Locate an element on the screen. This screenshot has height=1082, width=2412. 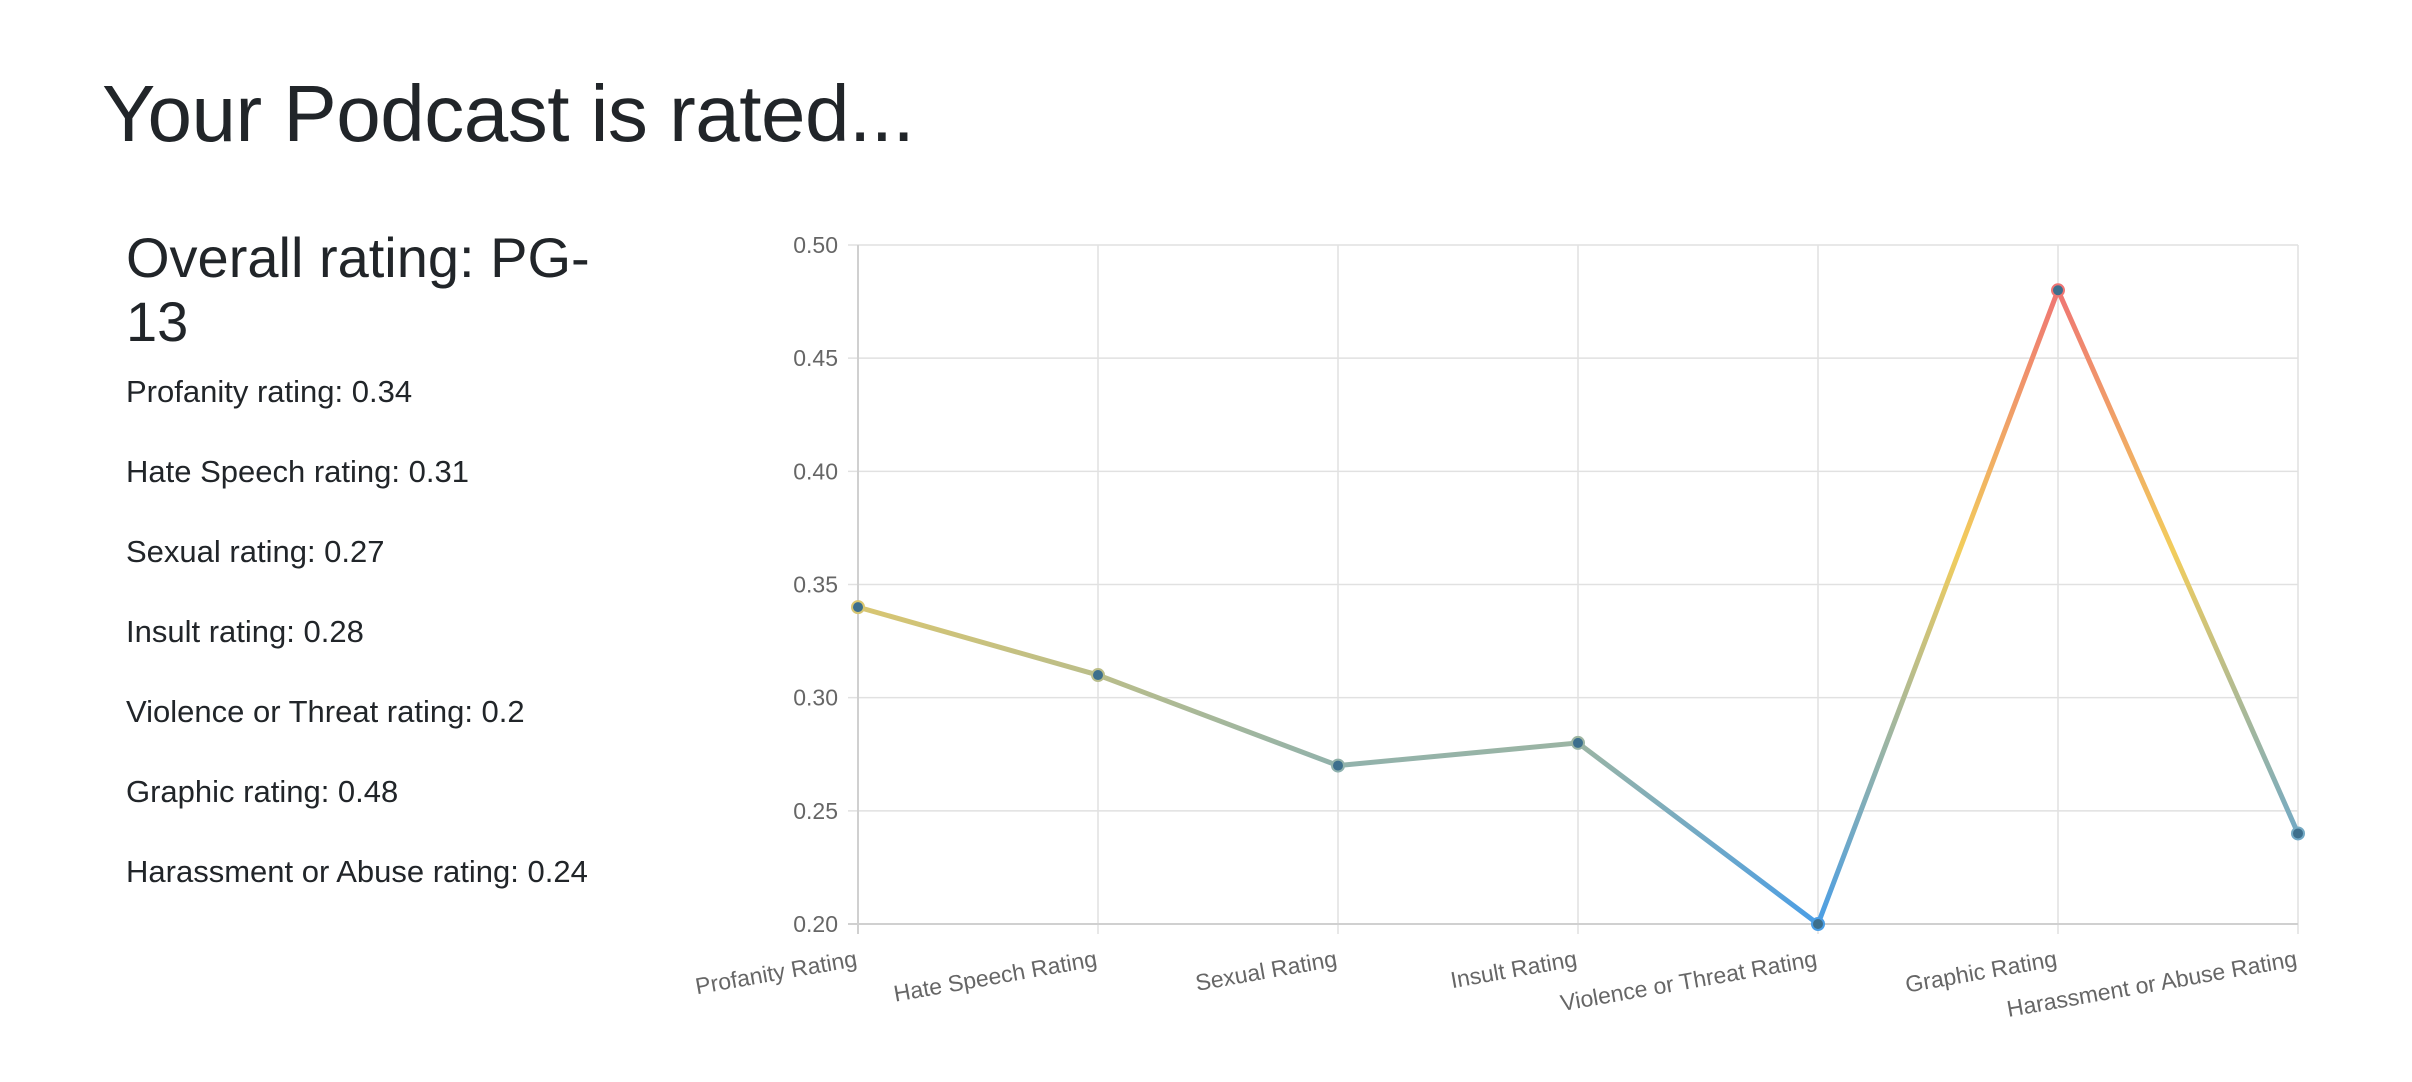
overall-rating: Overall rating: PG-13 is located at coordinates (358, 290).